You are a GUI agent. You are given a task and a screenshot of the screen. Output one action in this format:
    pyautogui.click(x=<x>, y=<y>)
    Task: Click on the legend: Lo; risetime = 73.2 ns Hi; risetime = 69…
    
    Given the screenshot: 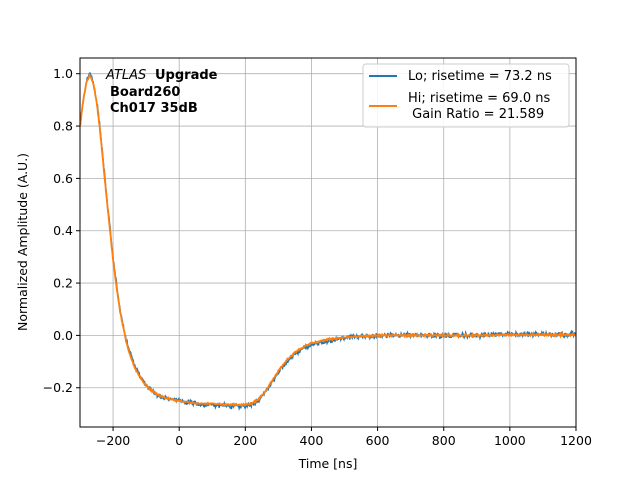 What is the action you would take?
    pyautogui.click(x=466, y=95)
    